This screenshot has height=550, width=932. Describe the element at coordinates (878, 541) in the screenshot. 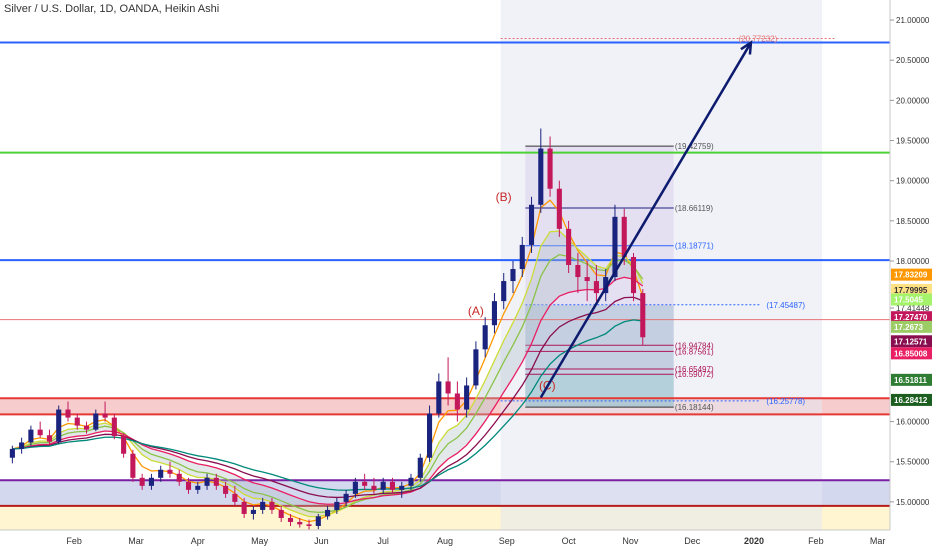

I see `x-tick-label-13: Mar` at that location.